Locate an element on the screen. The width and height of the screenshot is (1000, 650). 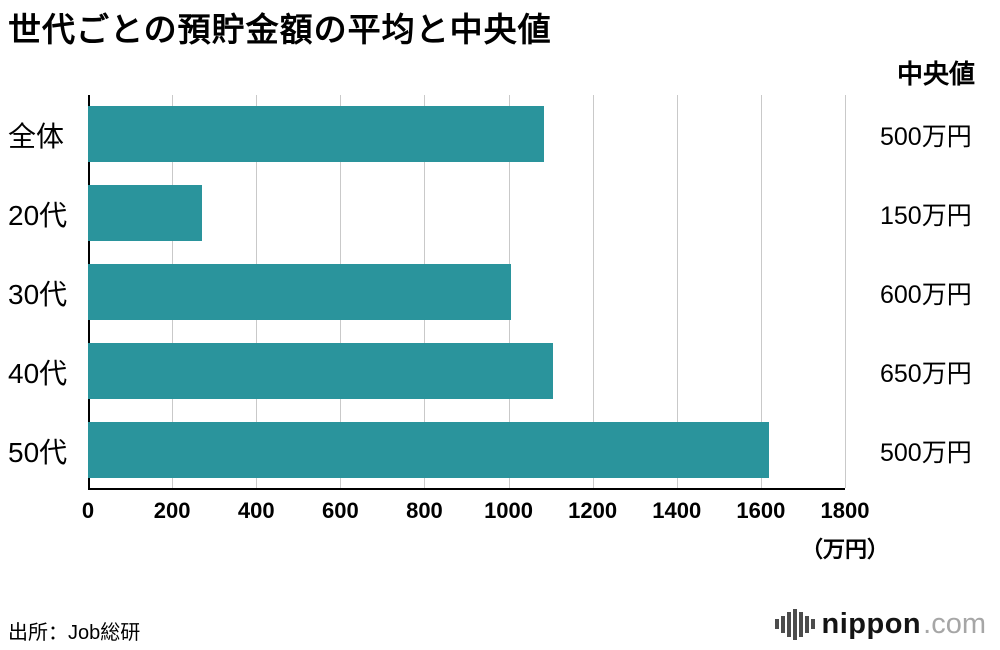
nippon-logo-tld: .com is located at coordinates (954, 623).